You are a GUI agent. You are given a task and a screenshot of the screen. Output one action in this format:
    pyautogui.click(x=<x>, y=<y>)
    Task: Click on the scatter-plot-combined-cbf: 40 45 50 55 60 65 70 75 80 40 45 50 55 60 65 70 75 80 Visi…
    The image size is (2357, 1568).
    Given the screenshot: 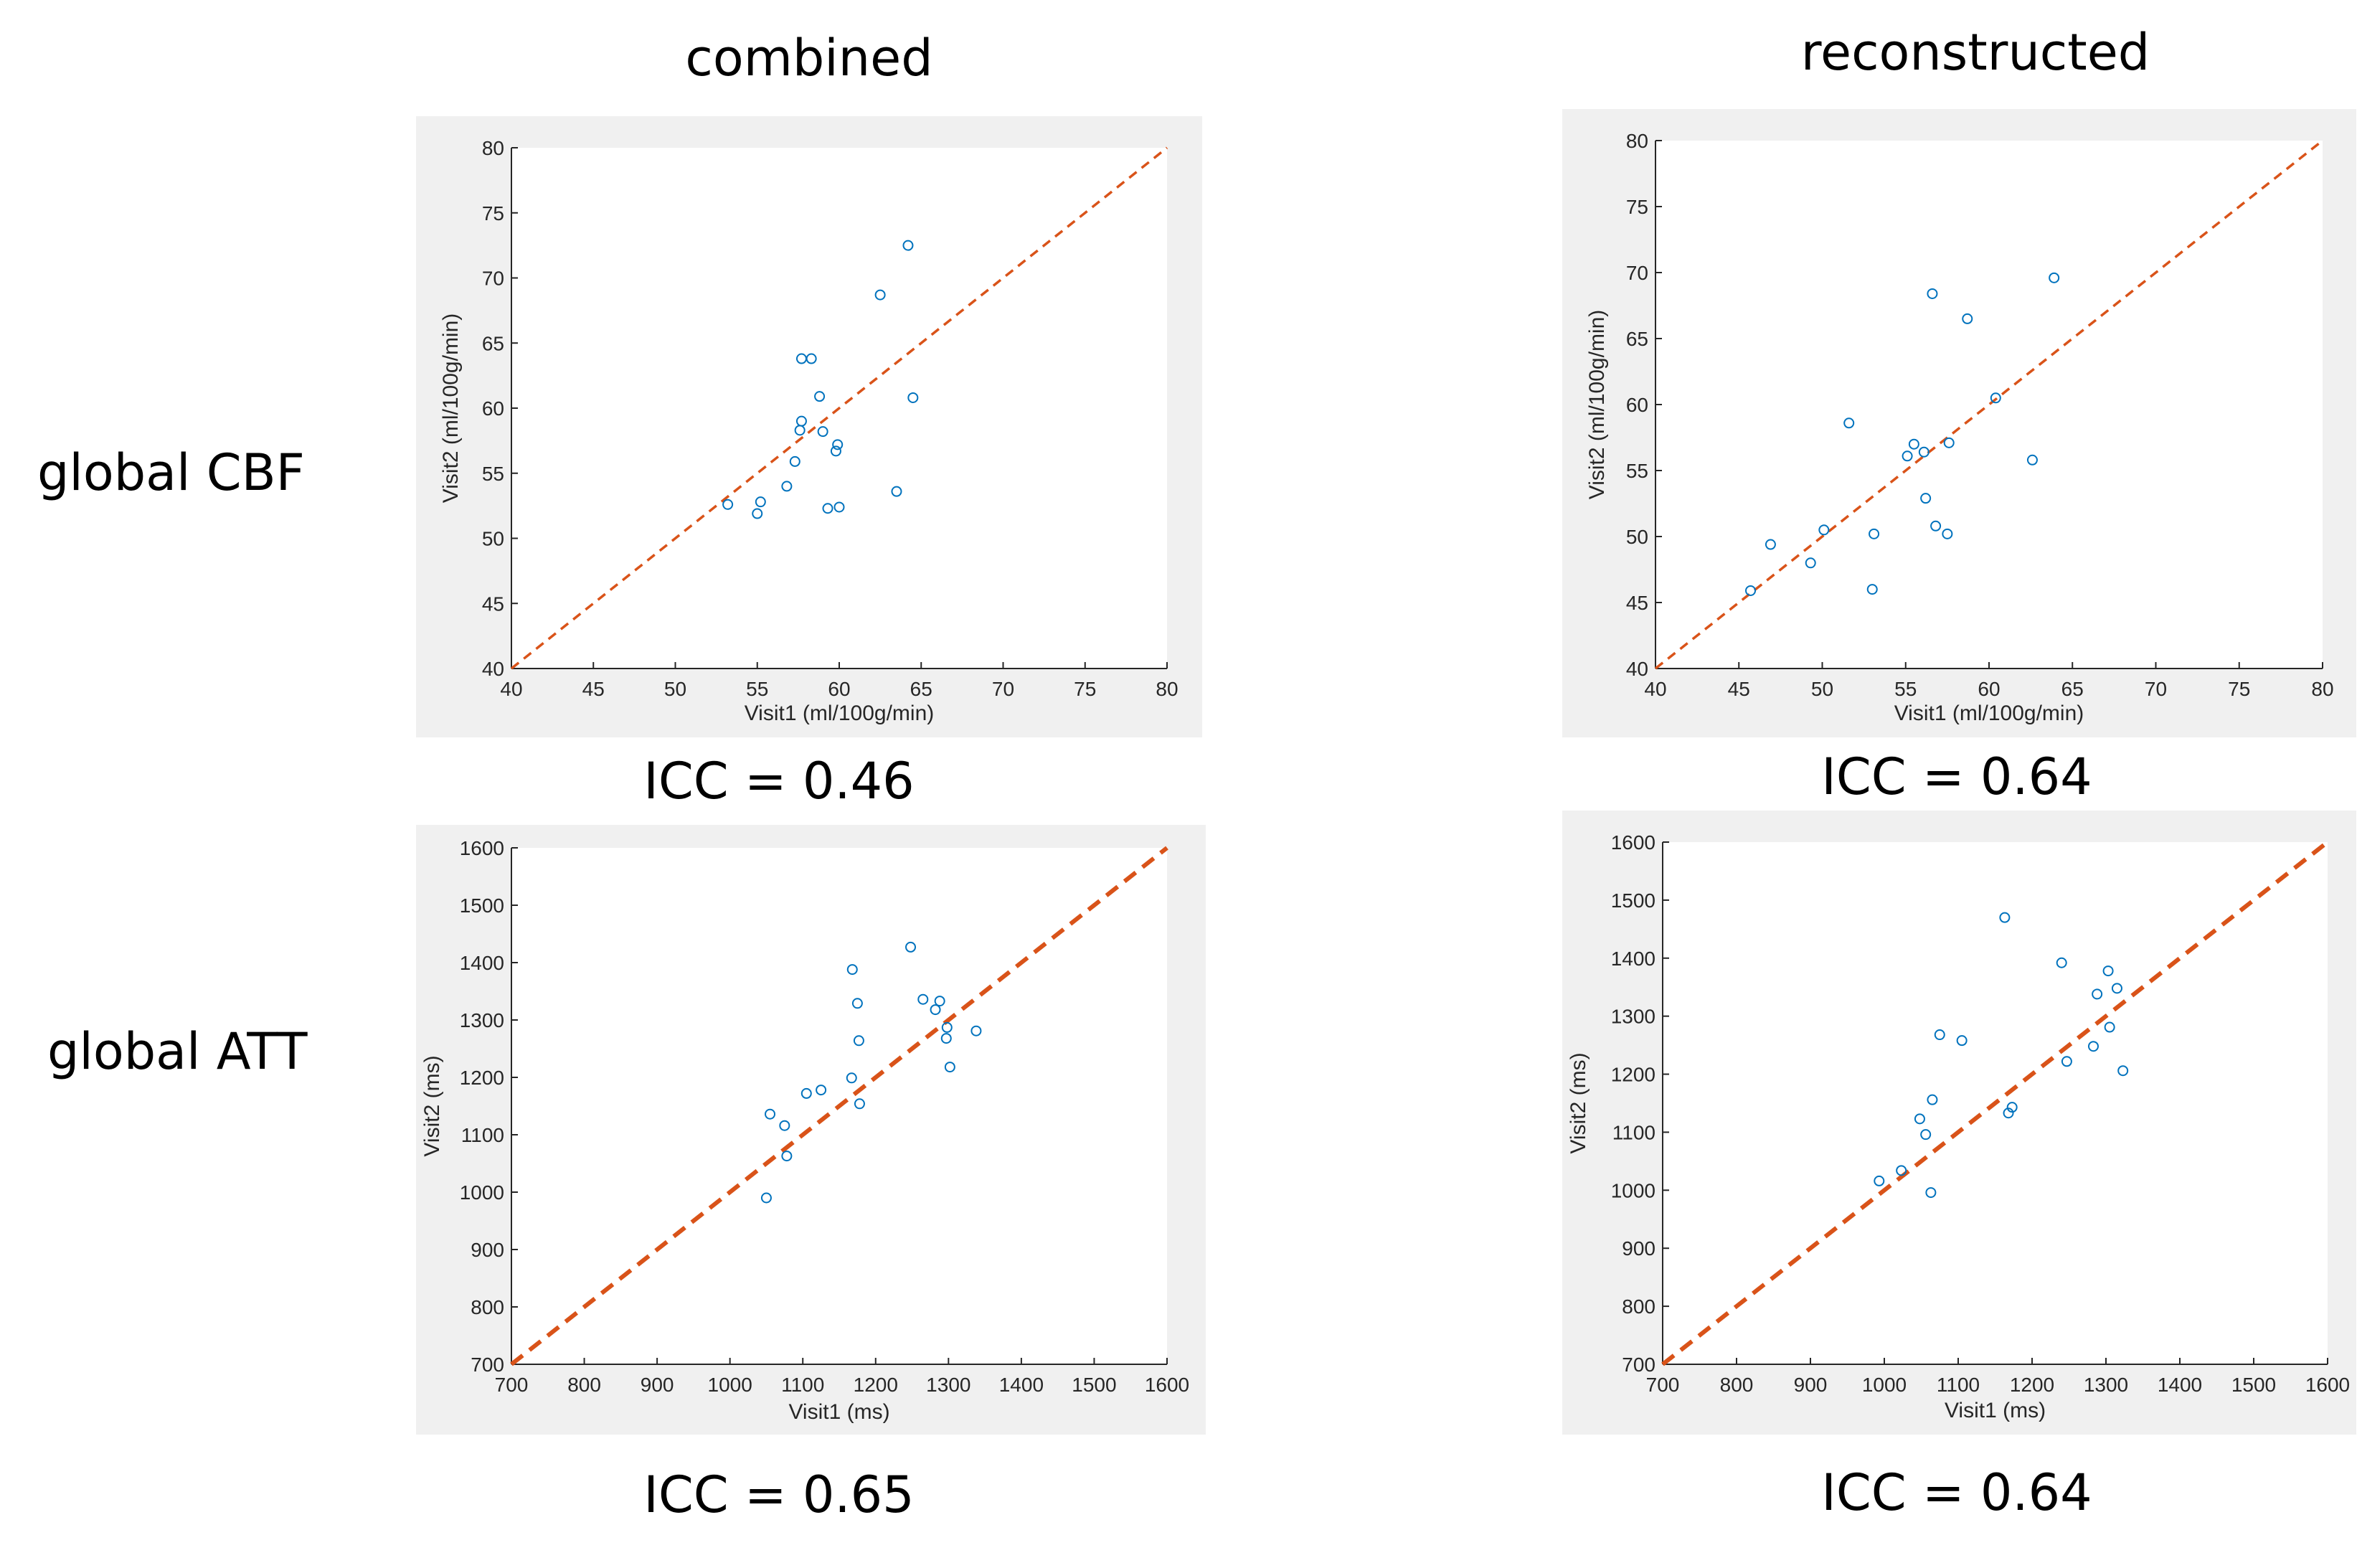 What is the action you would take?
    pyautogui.click(x=808, y=431)
    